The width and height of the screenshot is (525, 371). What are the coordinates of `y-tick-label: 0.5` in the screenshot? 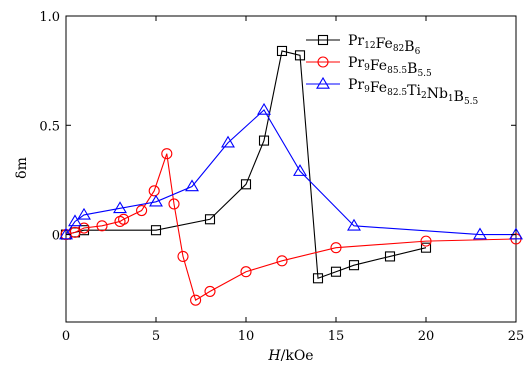 It's located at (49, 126).